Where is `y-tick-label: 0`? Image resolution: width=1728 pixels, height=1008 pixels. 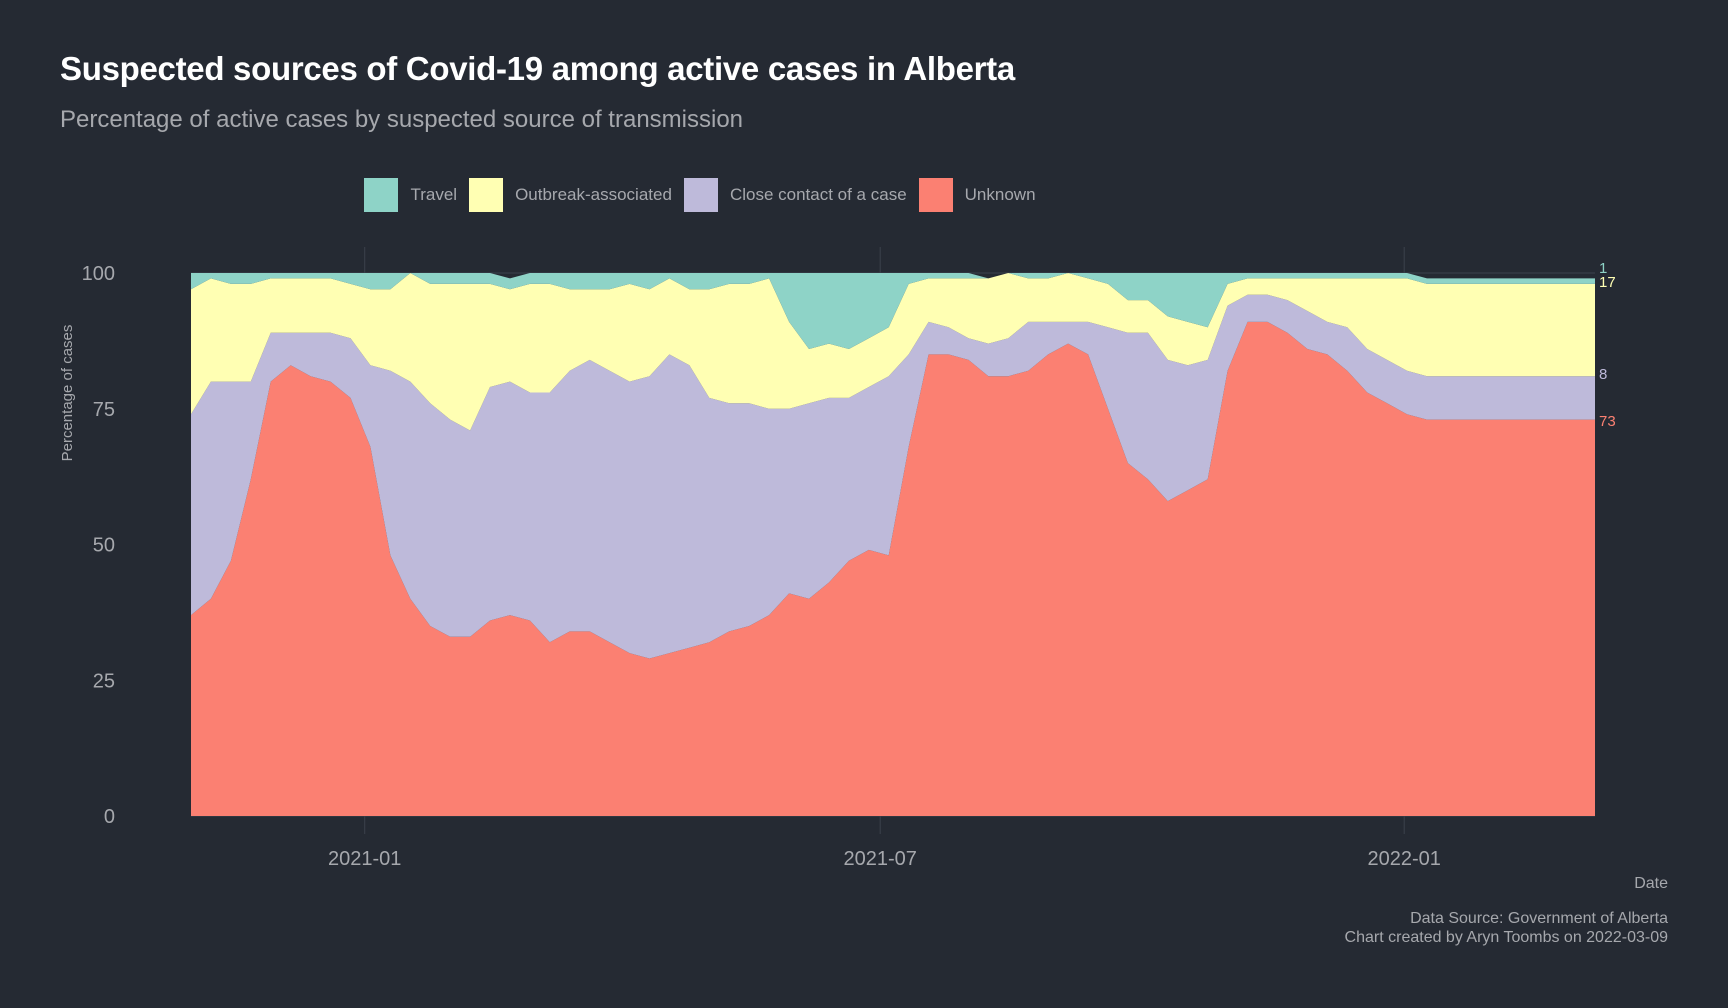
y-tick-label: 0 is located at coordinates (109, 817).